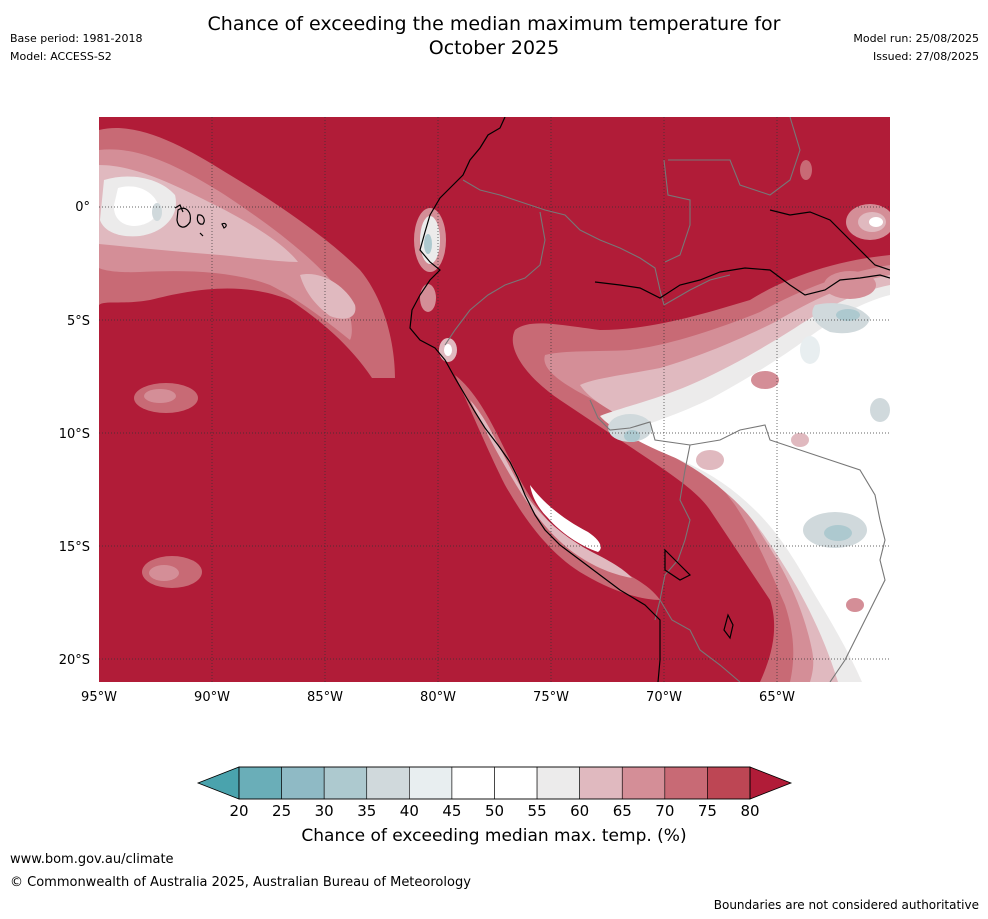  What do you see at coordinates (700, 640) in the screenshot?
I see `border-chile-bolivia` at bounding box center [700, 640].